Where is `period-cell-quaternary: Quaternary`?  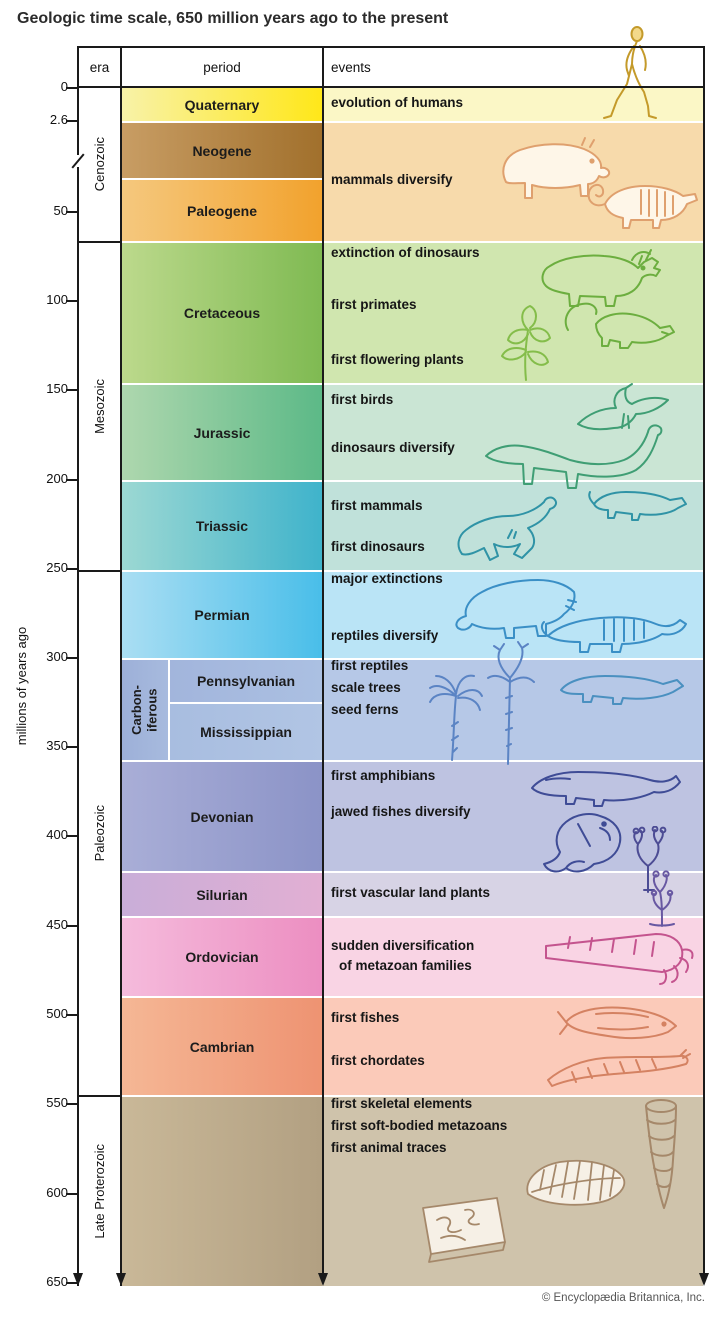 period-cell-quaternary: Quaternary is located at coordinates (222, 104).